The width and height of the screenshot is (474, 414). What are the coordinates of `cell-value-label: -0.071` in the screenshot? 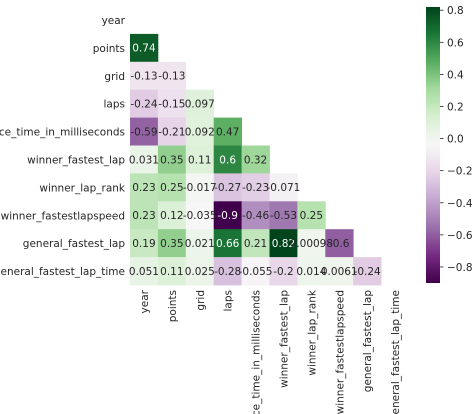 It's located at (284, 188).